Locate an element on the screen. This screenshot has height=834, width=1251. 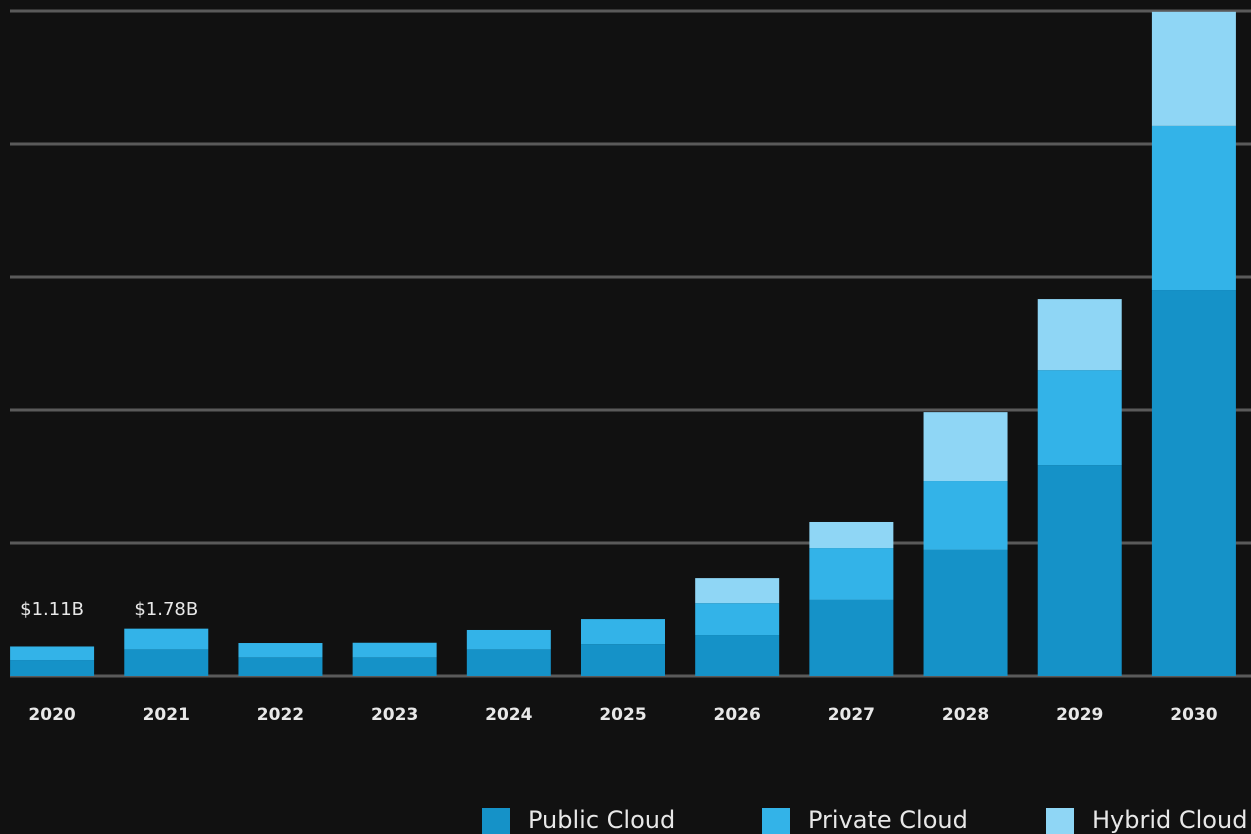
data-label: $1.78B is located at coordinates (166, 609).